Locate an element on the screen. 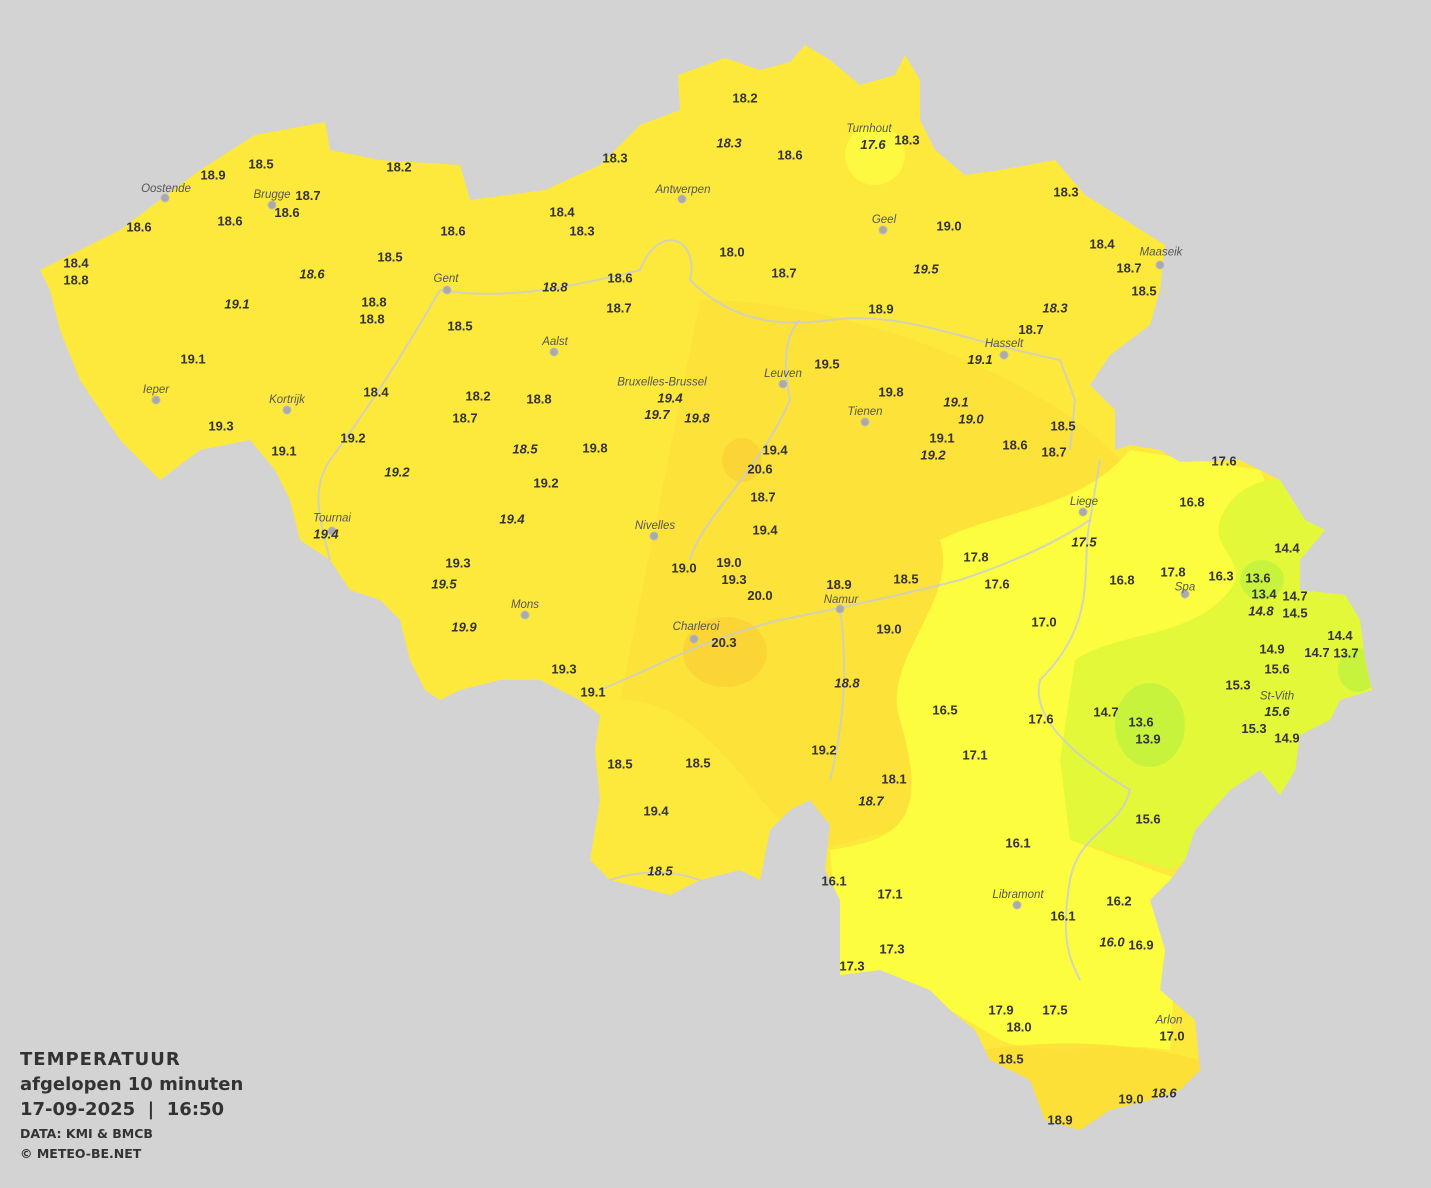 The image size is (1431, 1188). station-temperature: 19.5 is located at coordinates (826, 363).